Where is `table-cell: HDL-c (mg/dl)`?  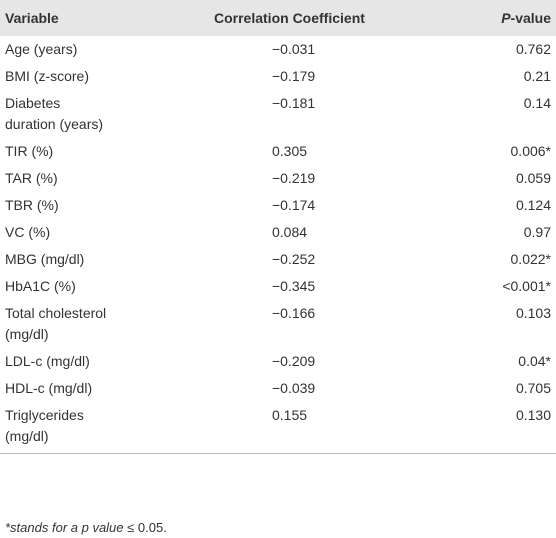
table-cell: HDL-c (mg/dl) is located at coordinates (136, 388).